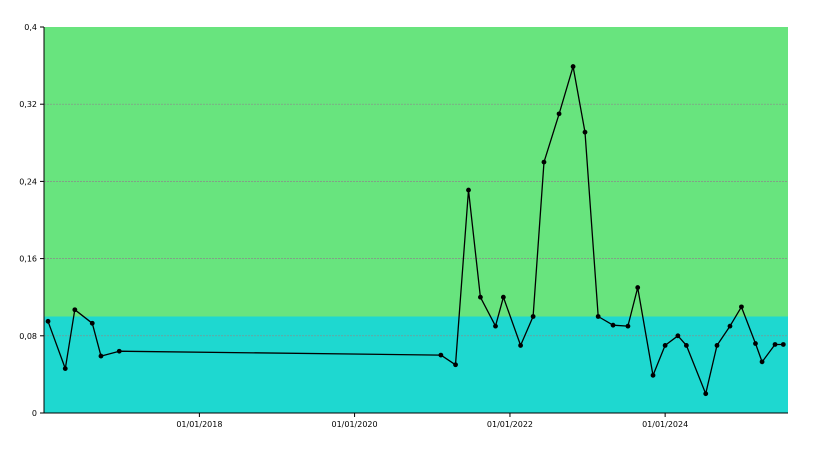 The width and height of the screenshot is (815, 452). Describe the element at coordinates (28, 259) in the screenshot. I see `y-tick-label: 0,16` at that location.